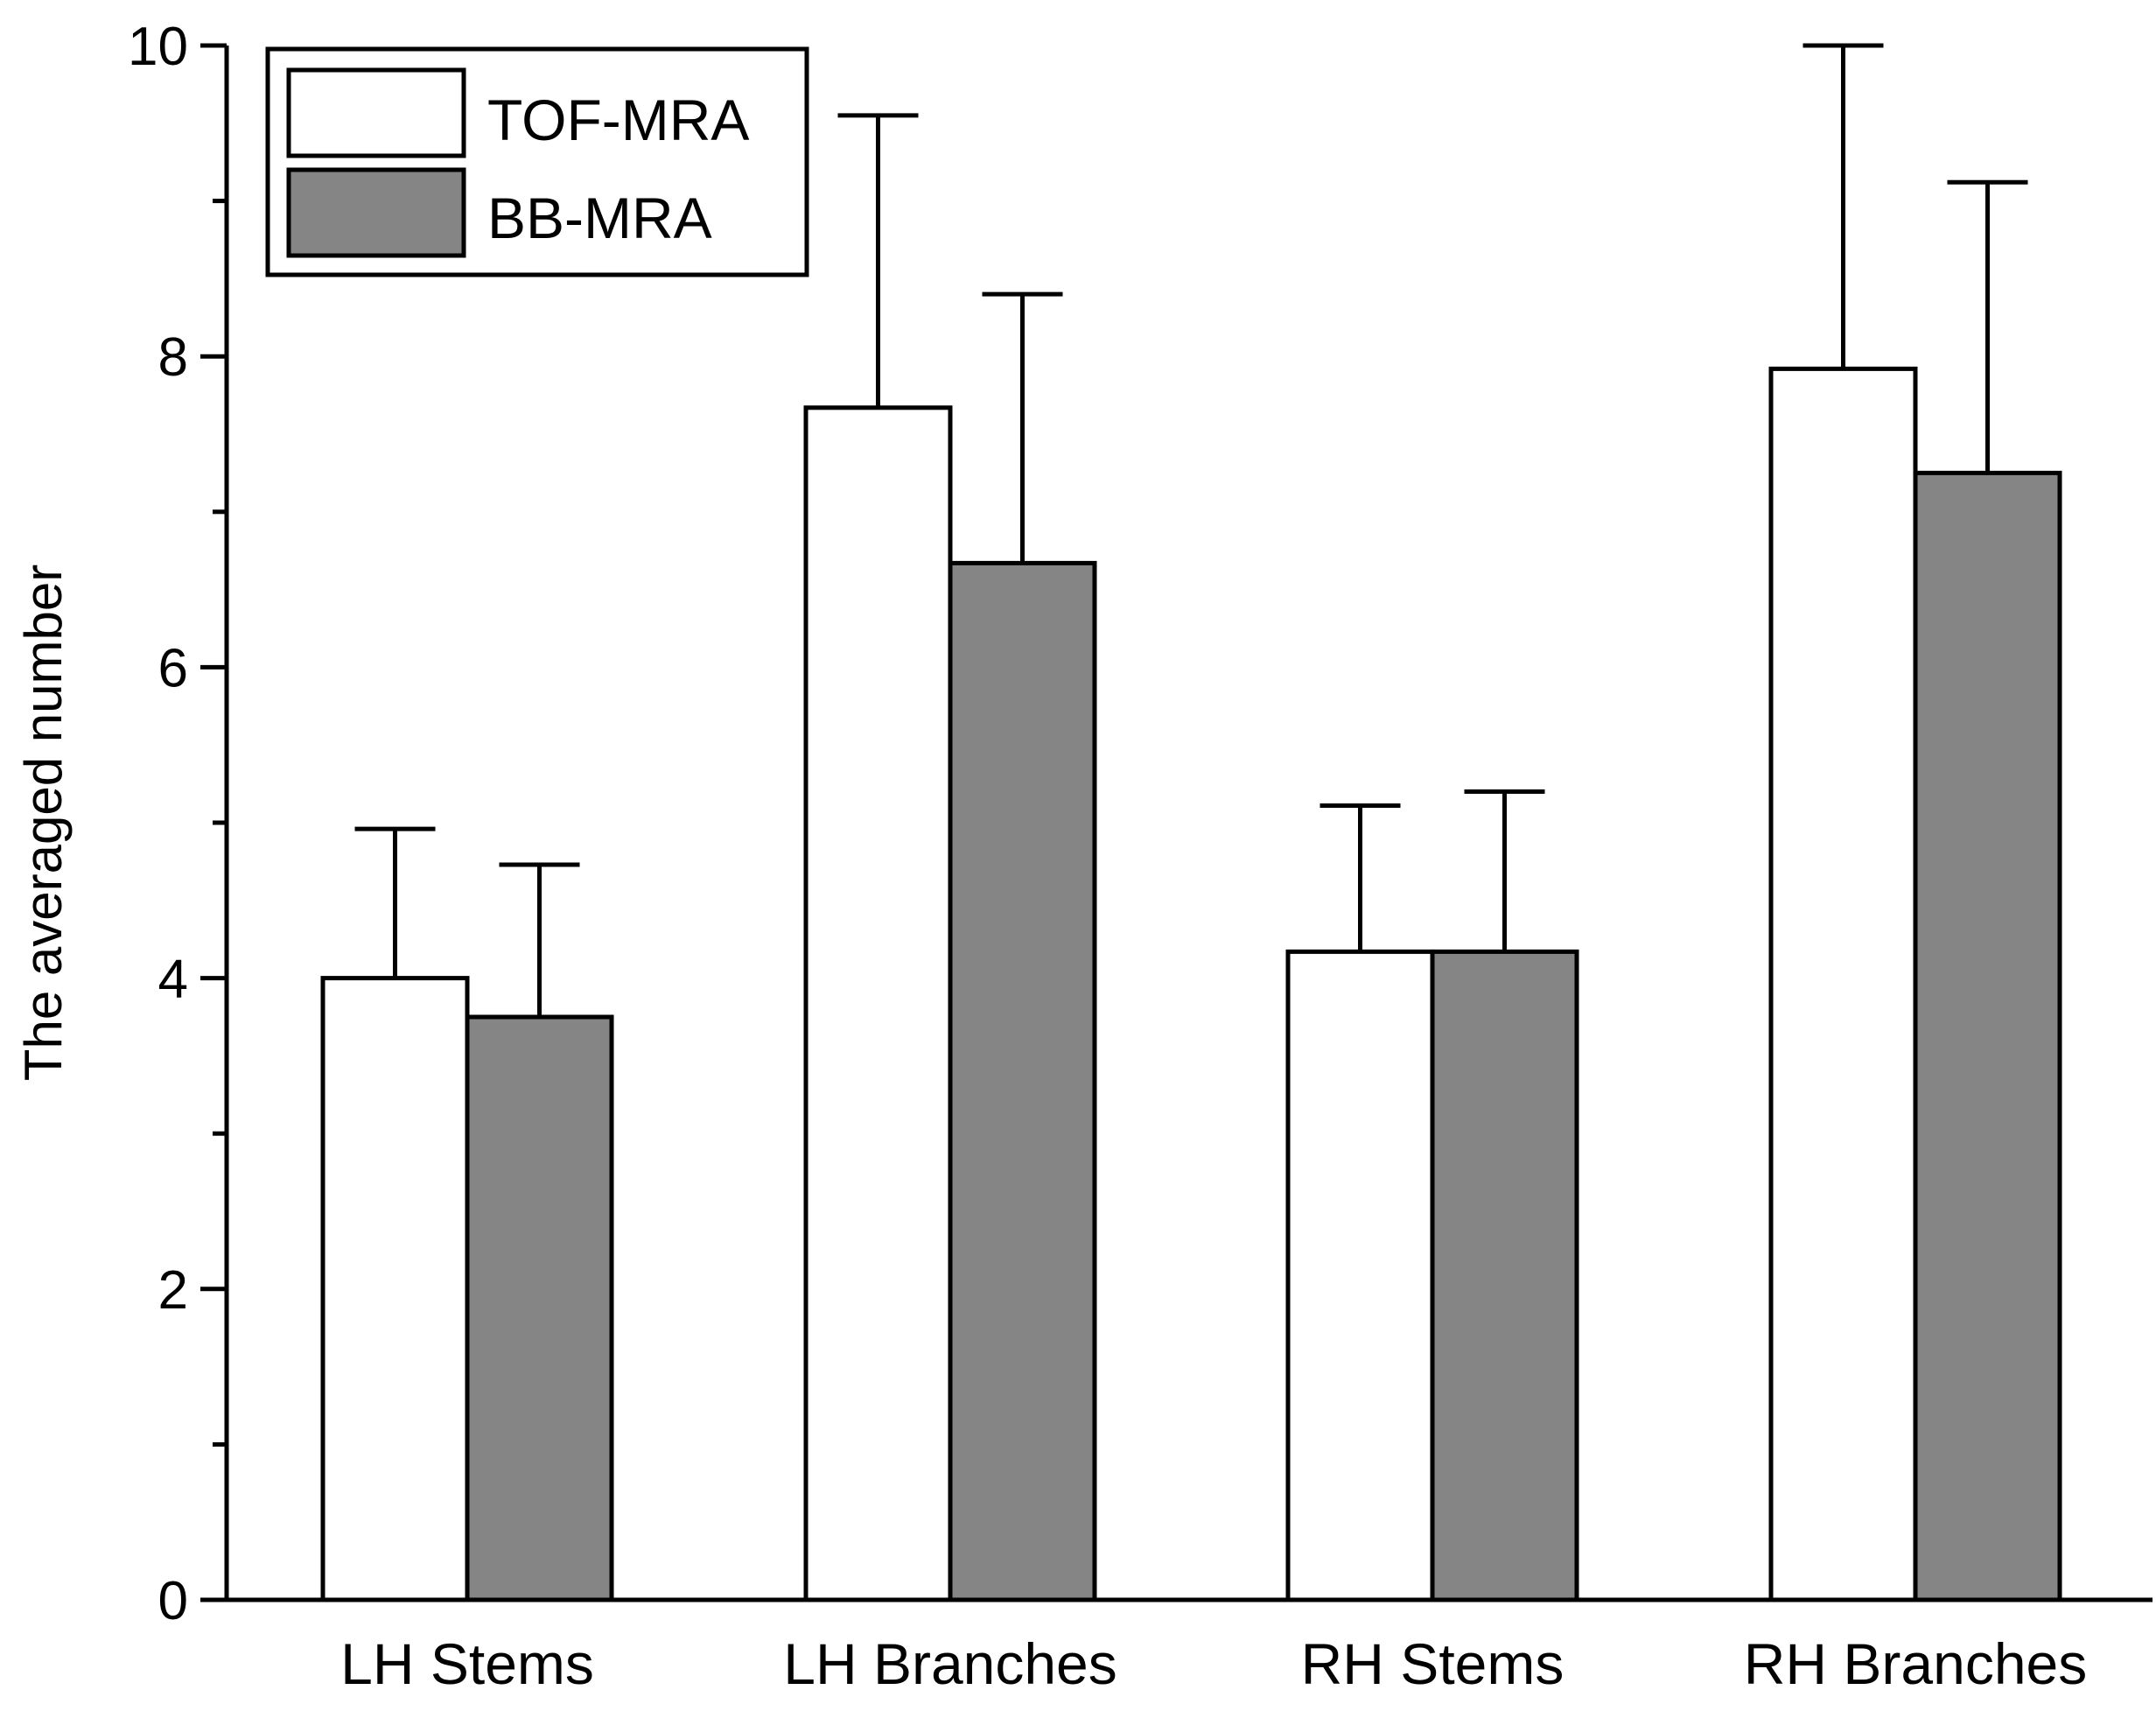  I want to click on y-tick-label: 8, so click(173, 357).